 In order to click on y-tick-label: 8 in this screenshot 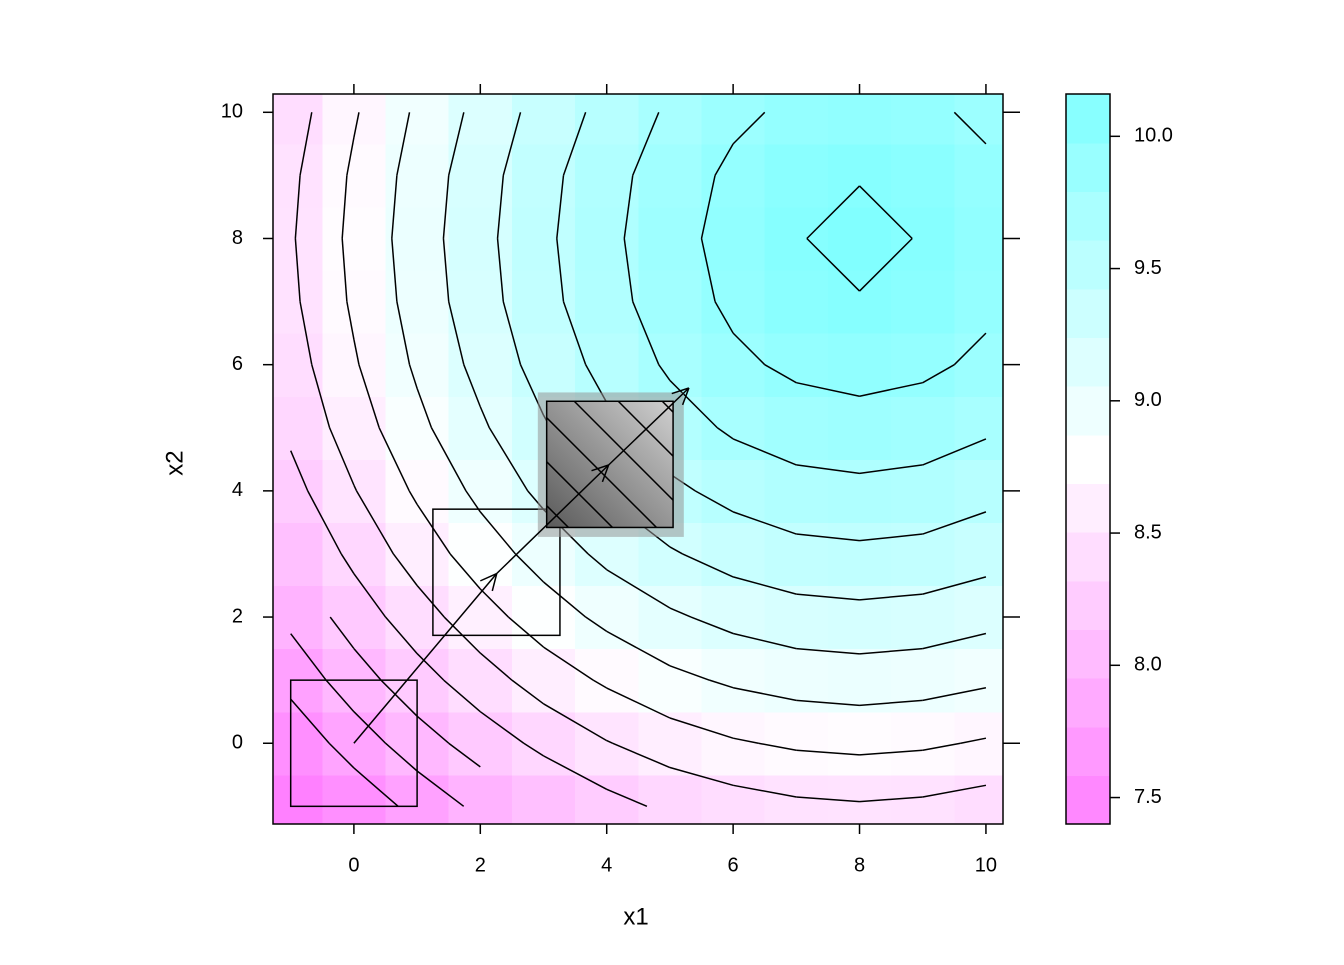, I will do `click(237, 238)`.